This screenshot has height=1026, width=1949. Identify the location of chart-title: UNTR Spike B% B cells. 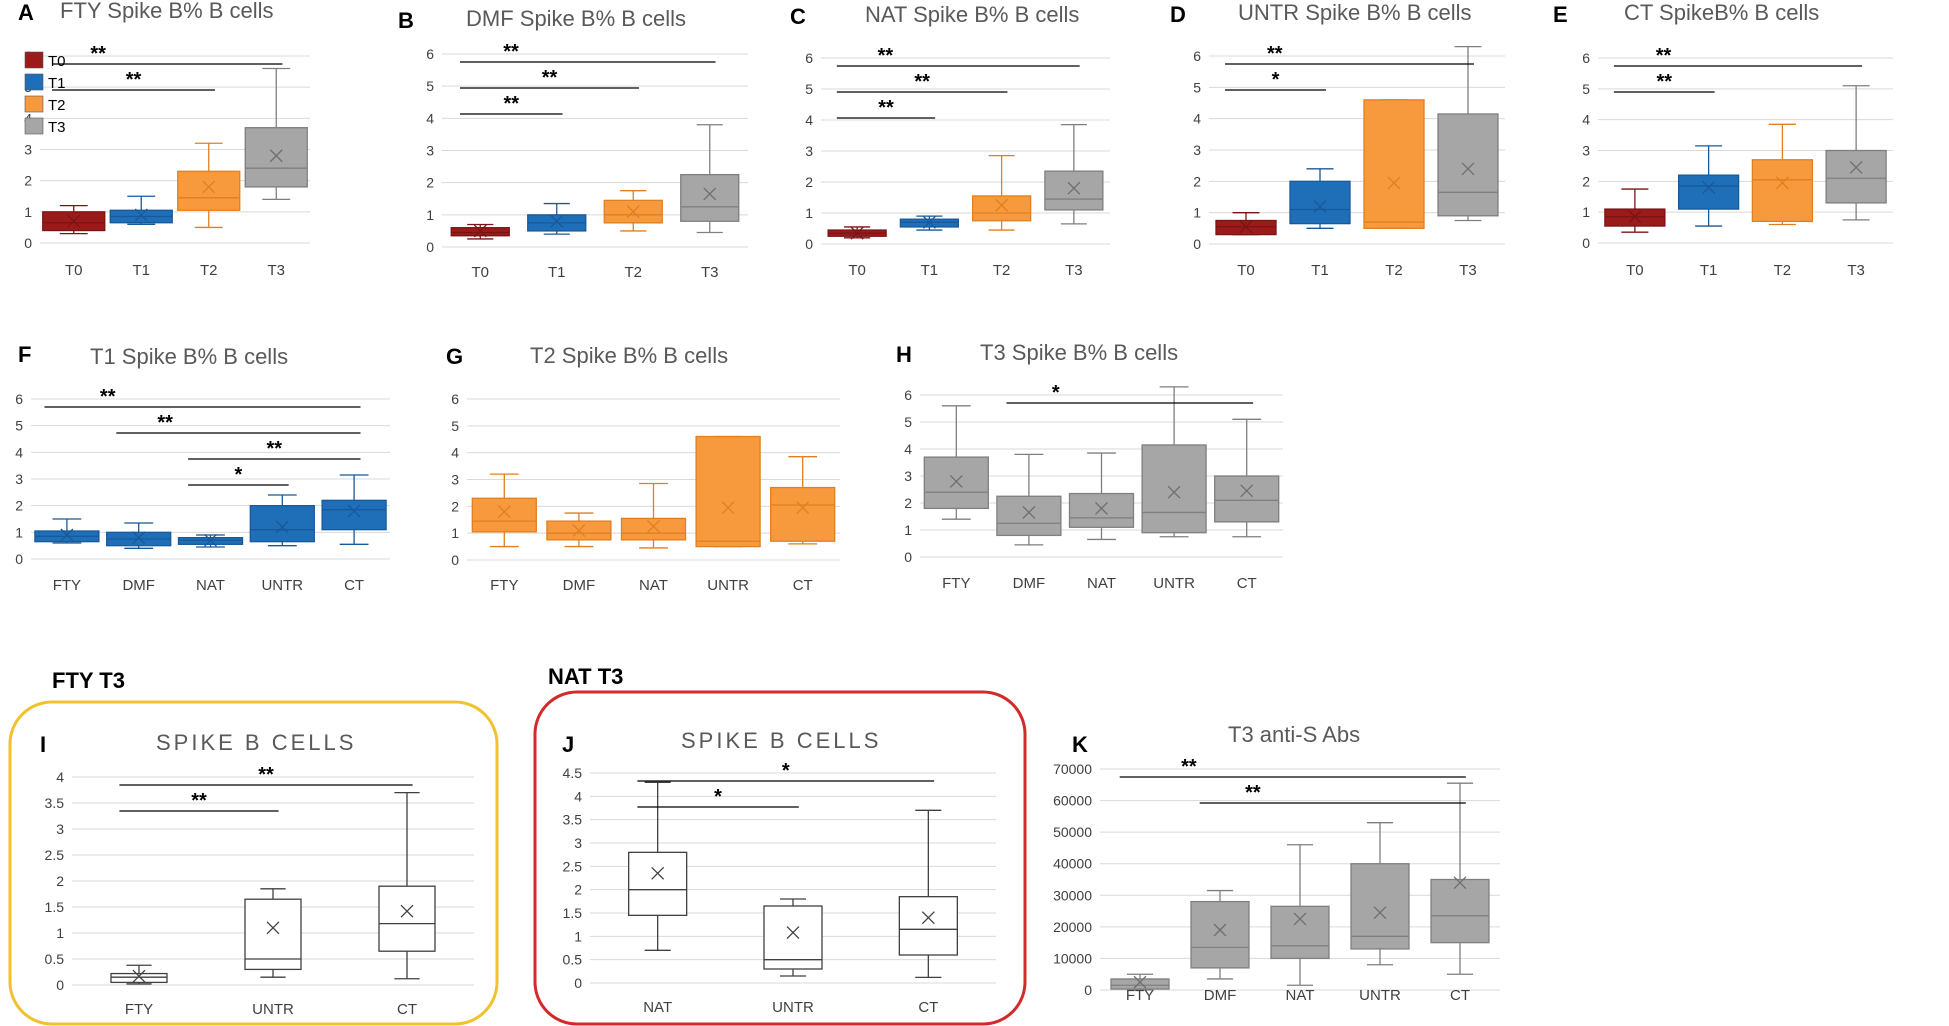
(1355, 12).